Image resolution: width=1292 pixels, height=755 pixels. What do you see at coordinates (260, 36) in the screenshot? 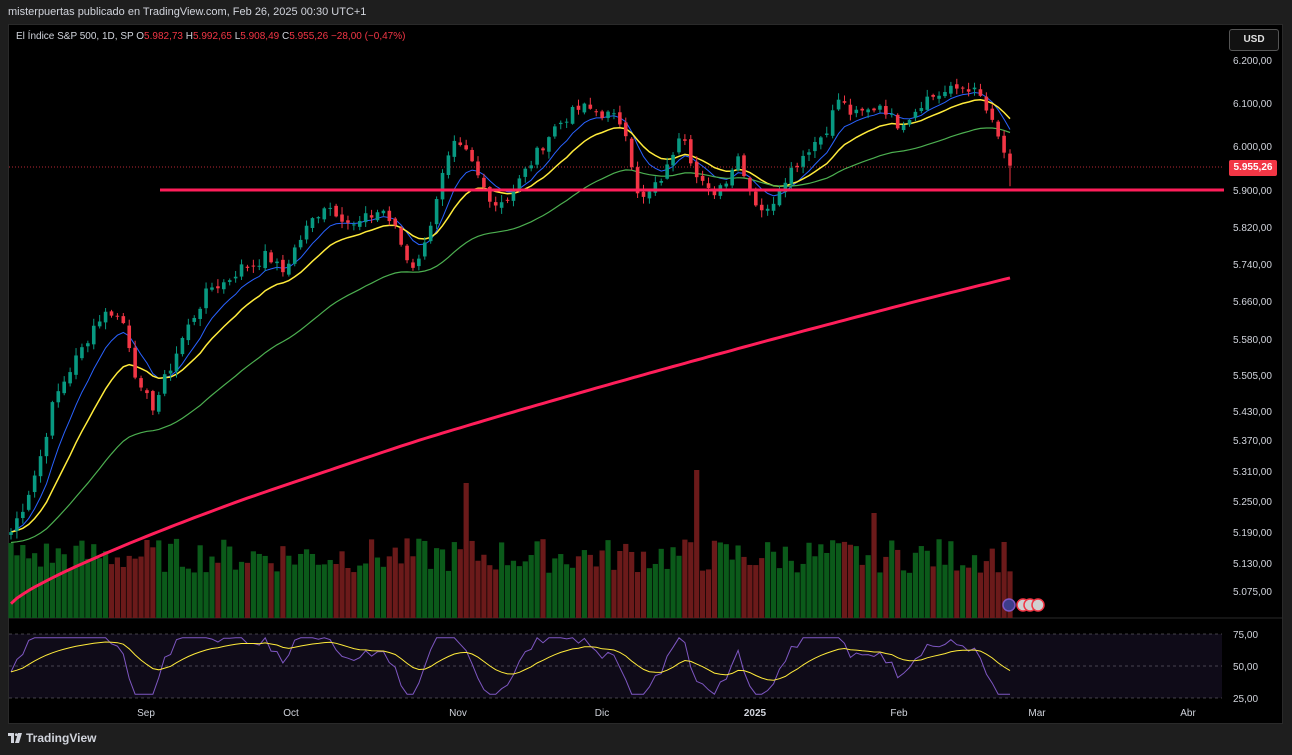
I see `low-value: 5.908,49` at bounding box center [260, 36].